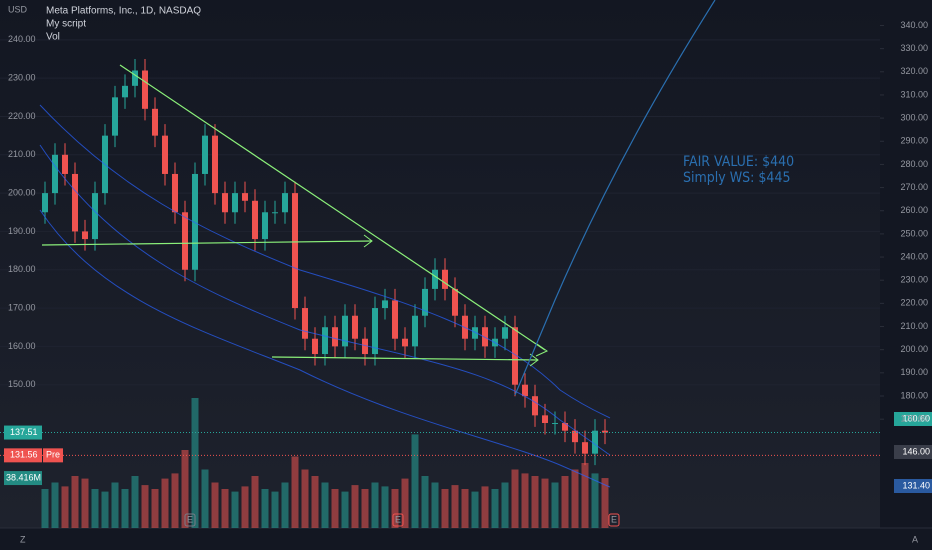  What do you see at coordinates (207, 243) in the screenshot?
I see `support-line` at bounding box center [207, 243].